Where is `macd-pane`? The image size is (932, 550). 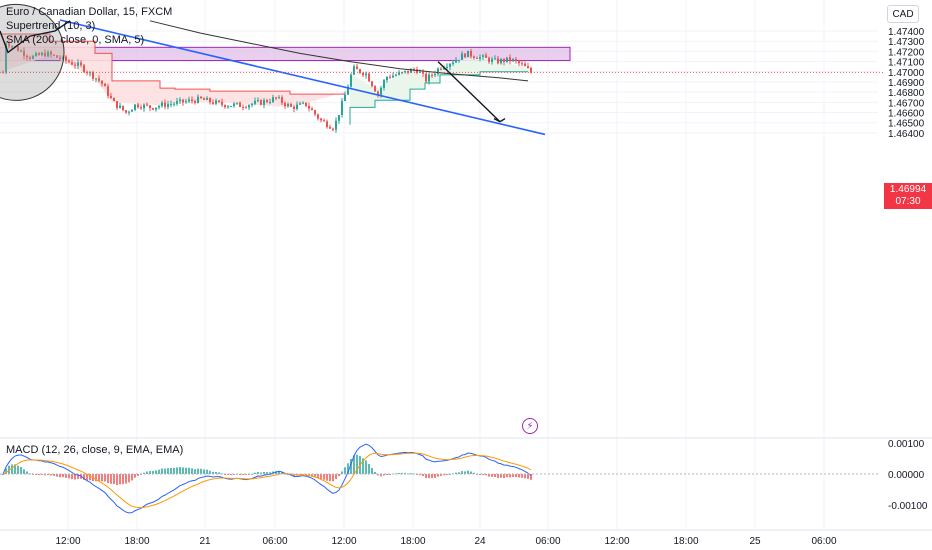
macd-pane is located at coordinates (267, 478).